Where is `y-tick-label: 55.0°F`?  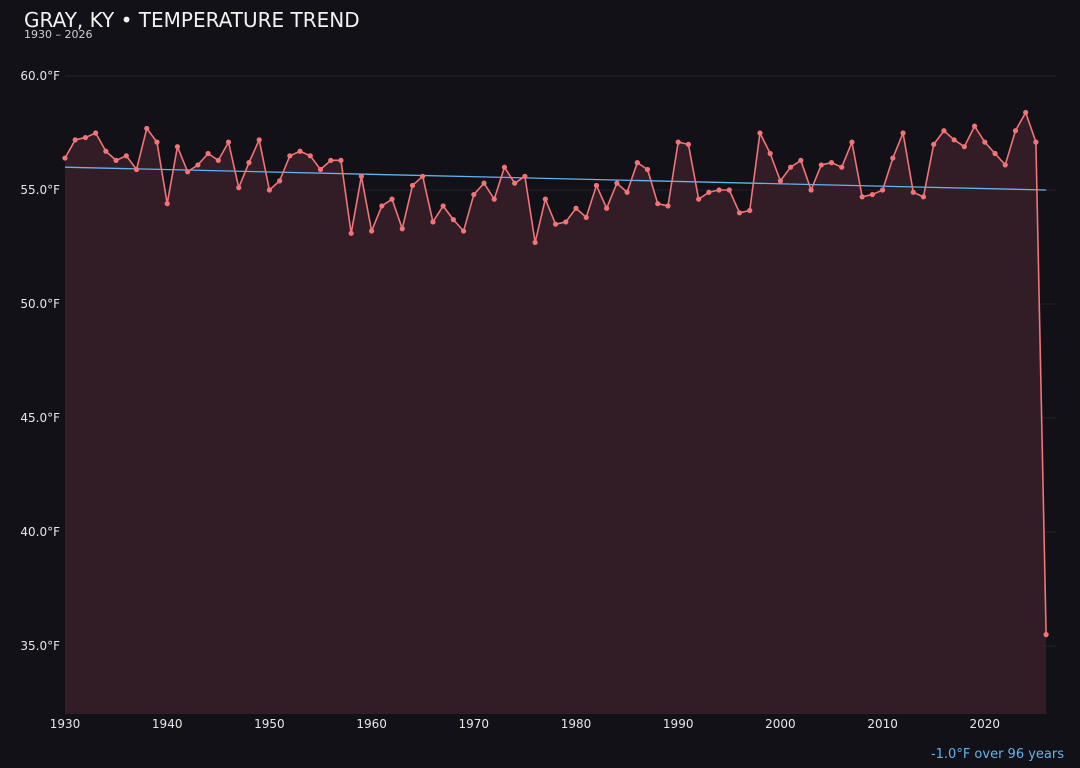
y-tick-label: 55.0°F is located at coordinates (40, 190).